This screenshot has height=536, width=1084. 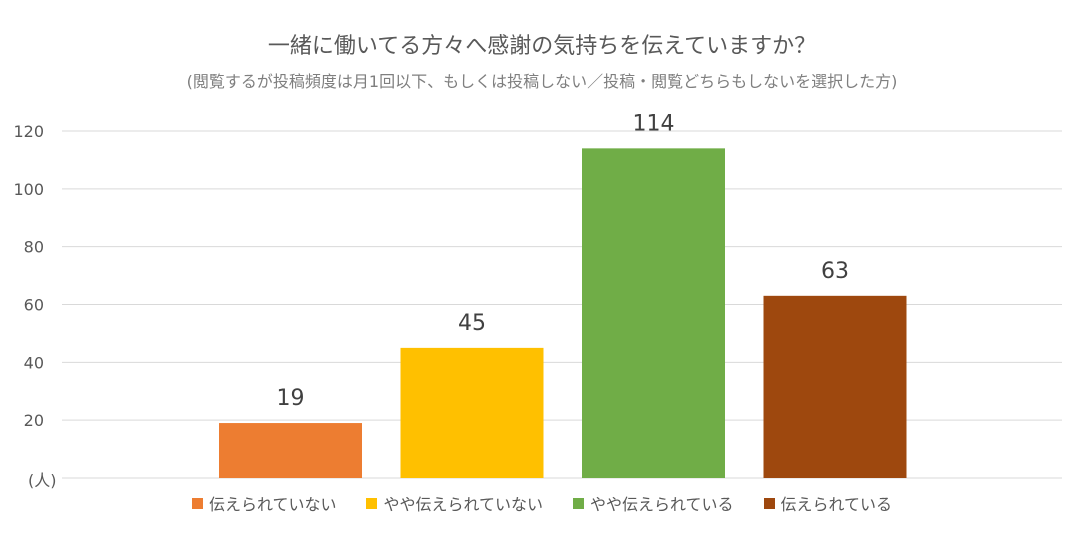 I want to click on legend-label: やや伝えられている, so click(x=662, y=504).